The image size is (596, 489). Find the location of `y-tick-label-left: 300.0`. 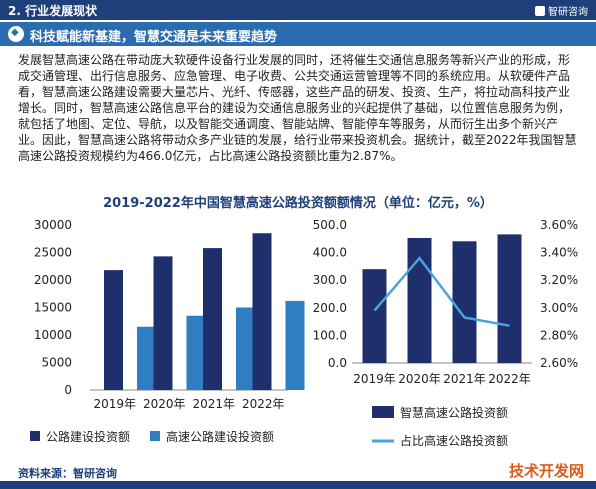

y-tick-label-left: 300.0 is located at coordinates (330, 280).